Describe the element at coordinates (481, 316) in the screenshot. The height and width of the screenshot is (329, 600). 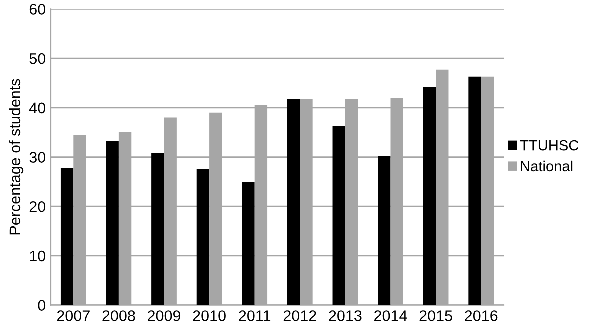
I see `x-tick-label: 2016` at that location.